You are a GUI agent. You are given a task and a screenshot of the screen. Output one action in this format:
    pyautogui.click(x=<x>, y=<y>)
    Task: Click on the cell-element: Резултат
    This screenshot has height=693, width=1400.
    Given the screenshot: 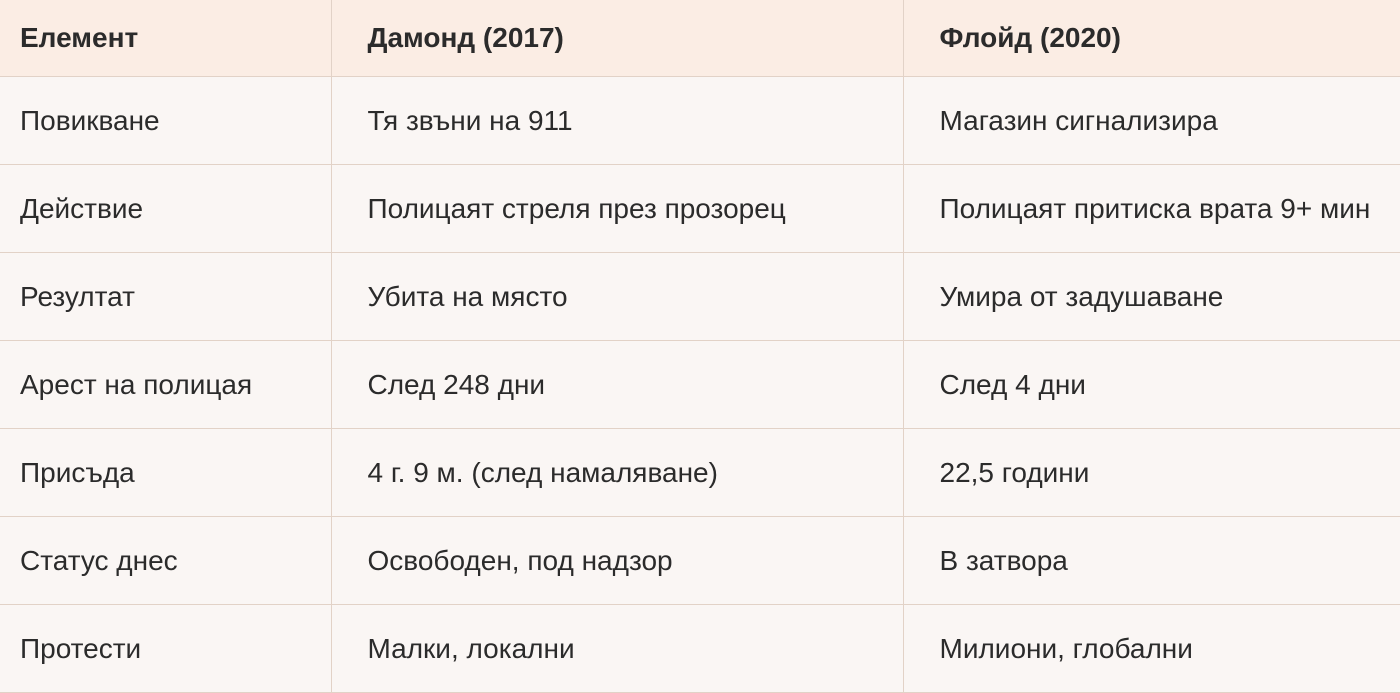 What is the action you would take?
    pyautogui.click(x=166, y=296)
    